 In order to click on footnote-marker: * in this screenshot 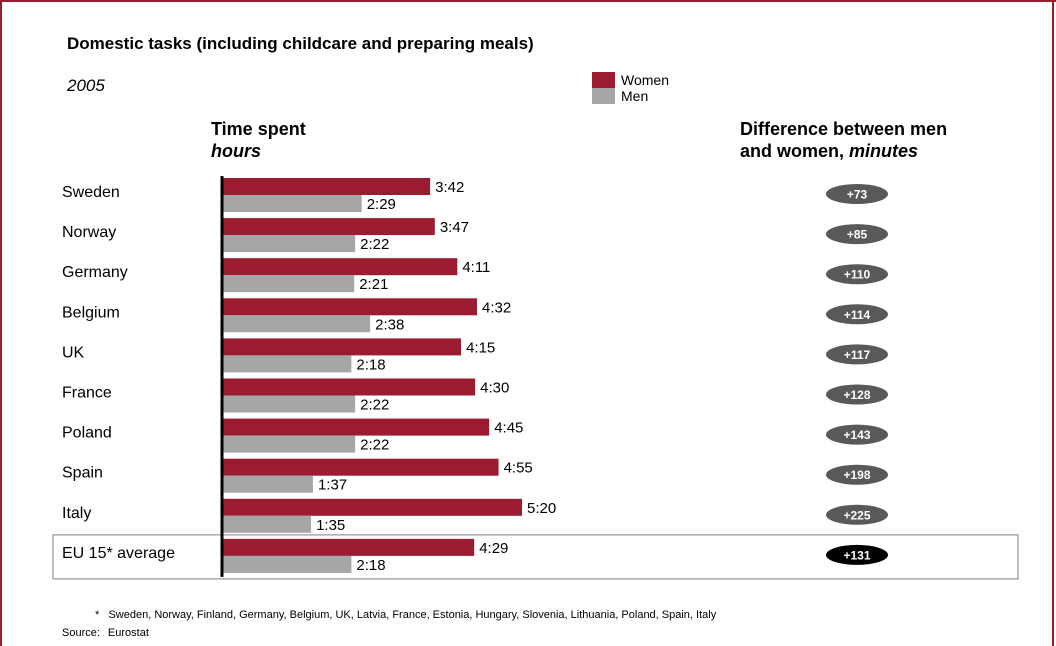, I will do `click(97, 615)`.